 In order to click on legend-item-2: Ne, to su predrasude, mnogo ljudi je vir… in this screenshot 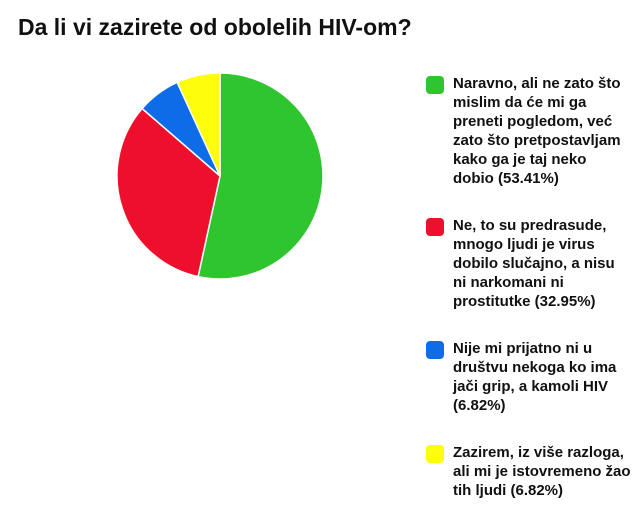, I will do `click(528, 263)`.